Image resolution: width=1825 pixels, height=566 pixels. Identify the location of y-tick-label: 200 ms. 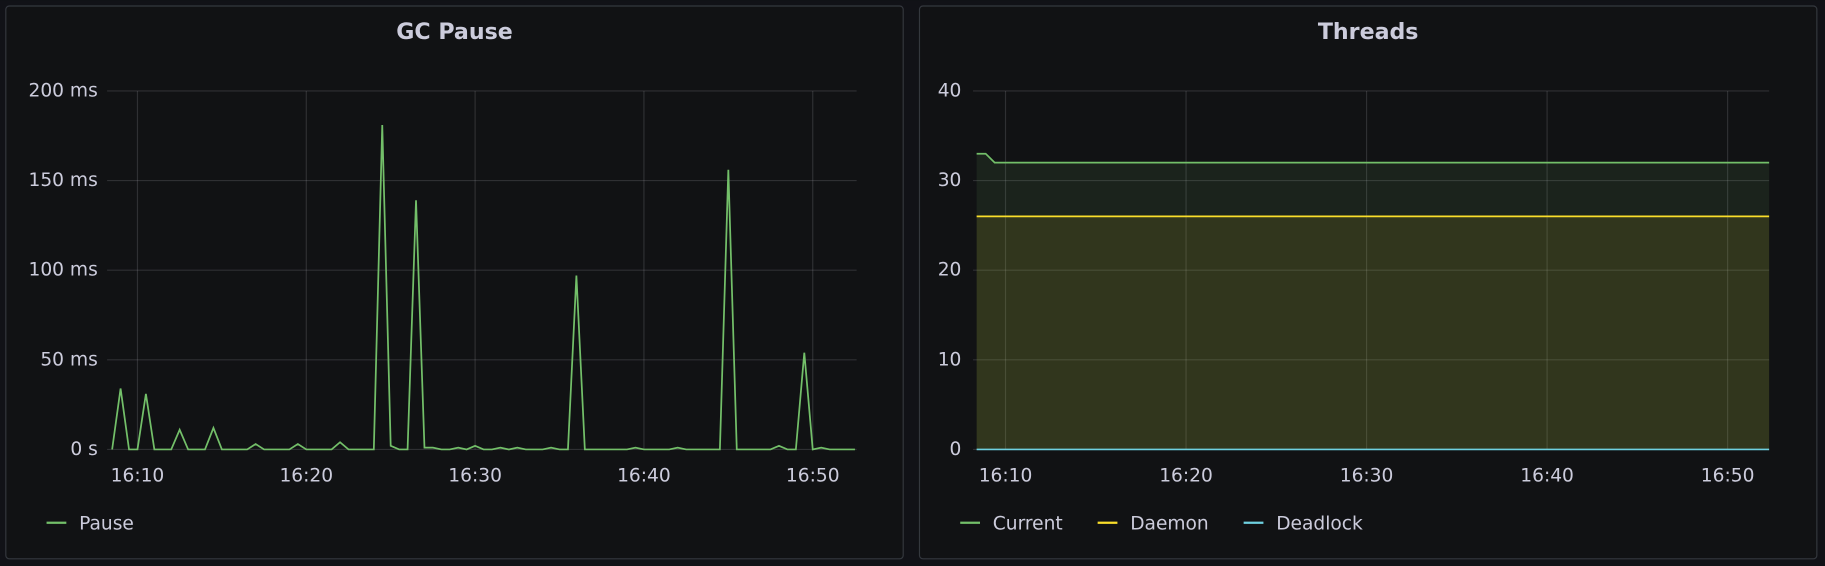
(63, 90).